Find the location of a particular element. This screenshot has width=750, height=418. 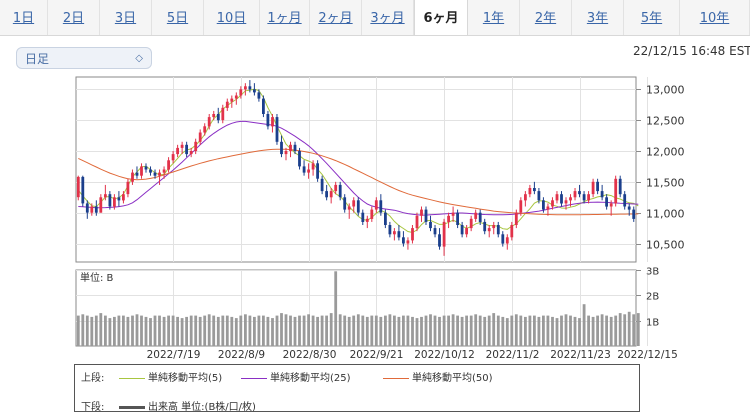

tab-6: 2ヶ月 is located at coordinates (336, 17).